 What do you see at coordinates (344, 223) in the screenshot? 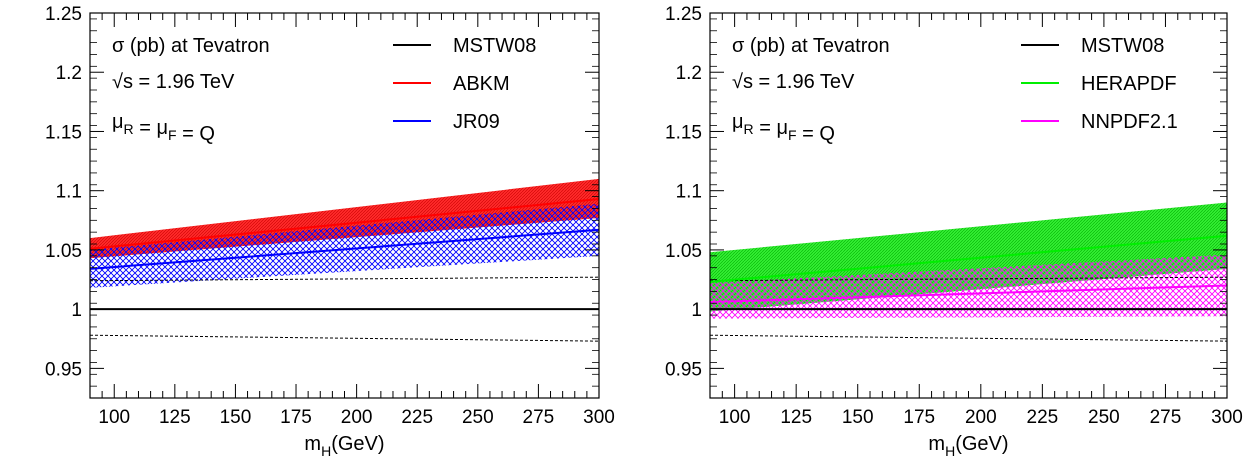
I see `central-line-abkm` at bounding box center [344, 223].